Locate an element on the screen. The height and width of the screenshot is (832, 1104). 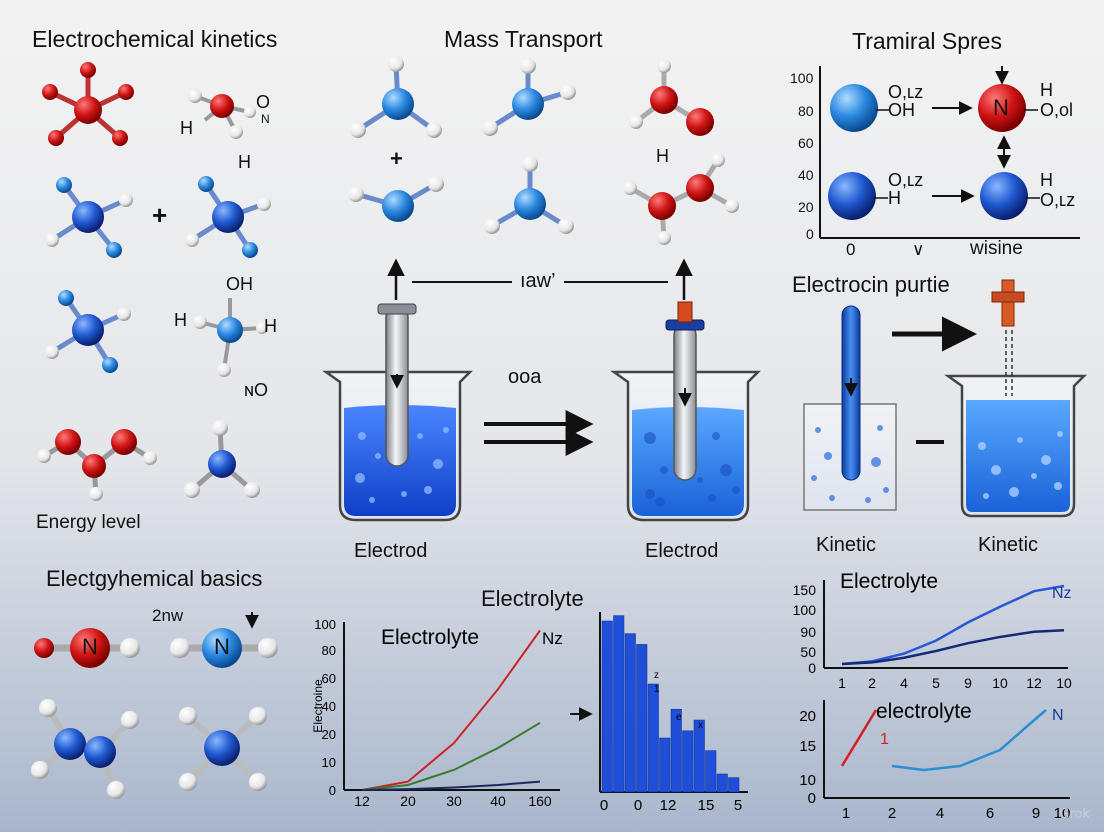
chart3-xtick-label: 5 is located at coordinates (936, 683).